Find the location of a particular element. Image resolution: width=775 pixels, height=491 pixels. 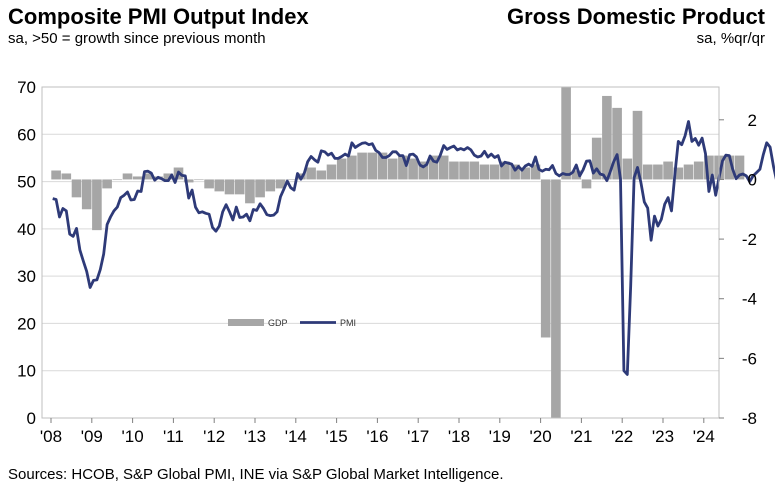

x-tick-label: '22 is located at coordinates (622, 436).